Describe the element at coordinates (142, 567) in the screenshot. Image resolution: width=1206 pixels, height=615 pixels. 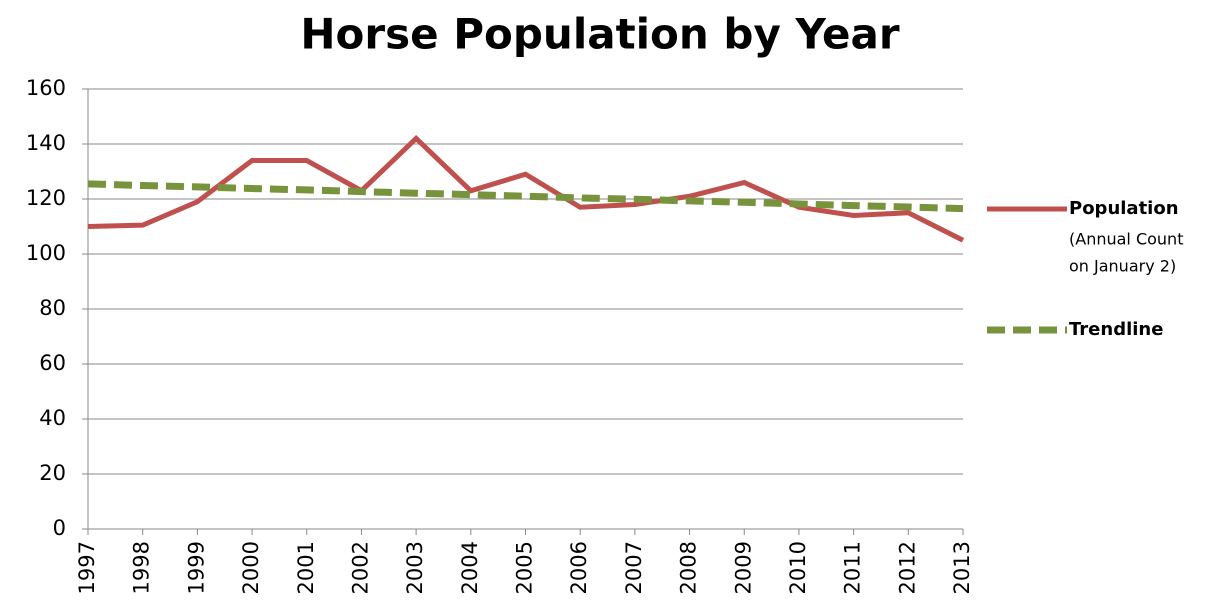
I see `x-tick-label: 1998` at that location.